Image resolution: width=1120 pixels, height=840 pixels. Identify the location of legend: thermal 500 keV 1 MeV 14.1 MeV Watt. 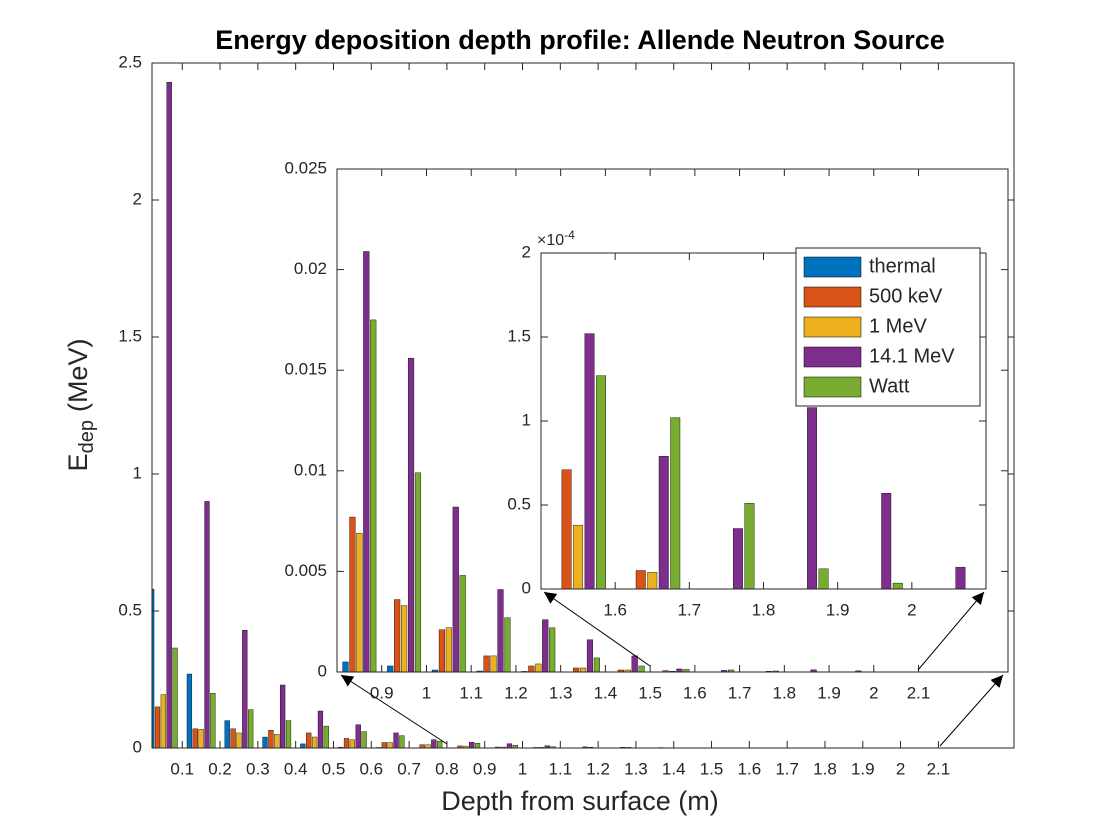
(888, 327).